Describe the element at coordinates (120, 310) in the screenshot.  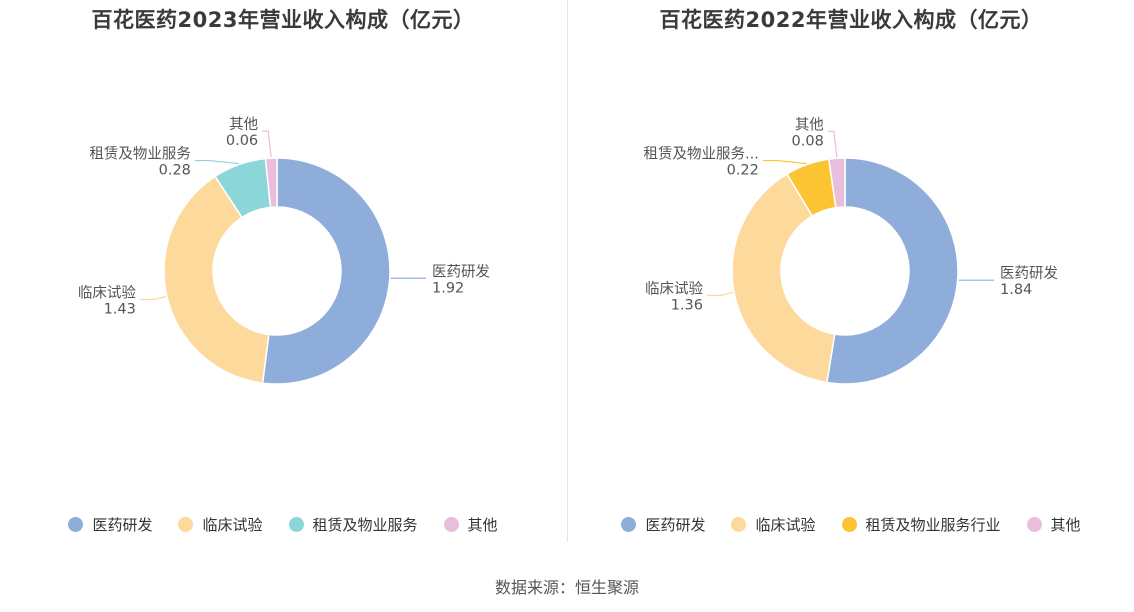
I see `slice-value-label: 1.43` at that location.